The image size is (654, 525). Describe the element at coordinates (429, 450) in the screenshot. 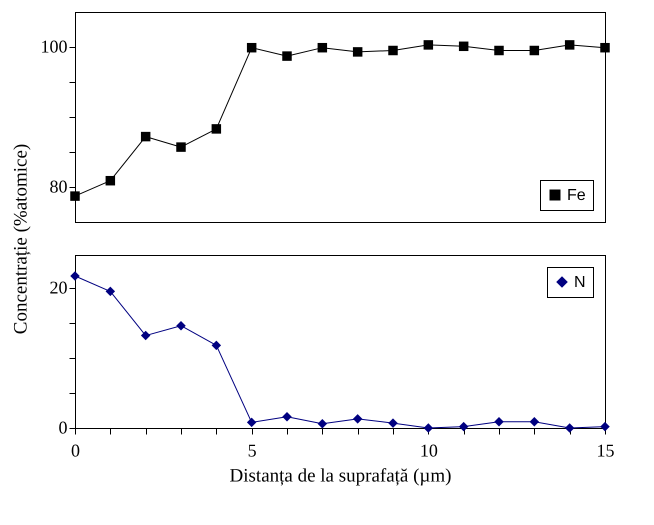

I see `x-tick-label: 10` at that location.